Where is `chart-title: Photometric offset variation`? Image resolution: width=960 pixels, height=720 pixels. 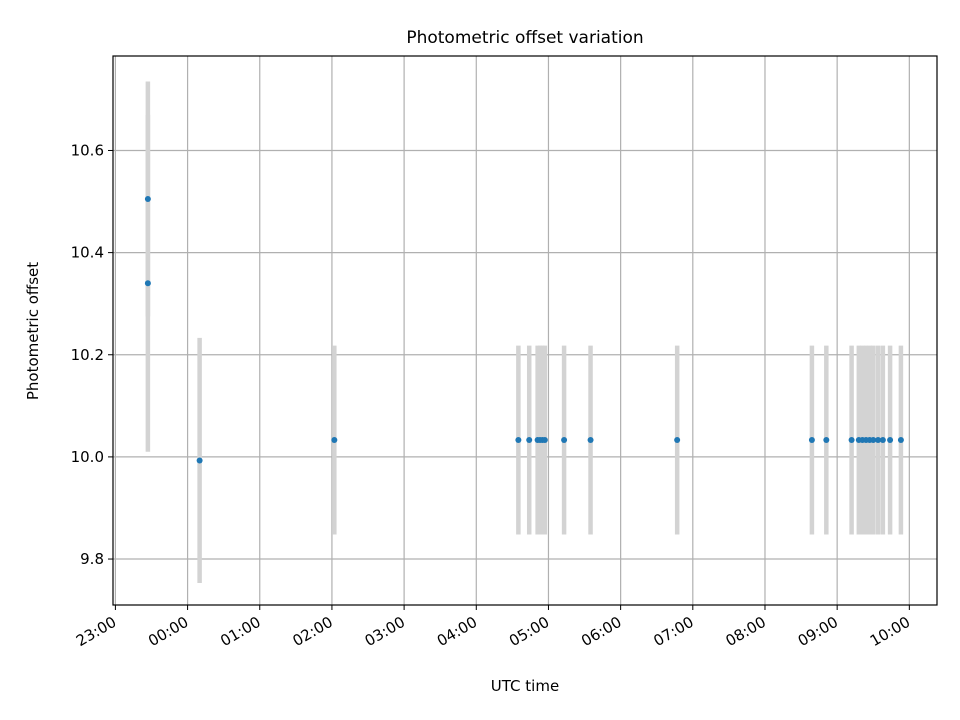 chart-title: Photometric offset variation is located at coordinates (524, 38).